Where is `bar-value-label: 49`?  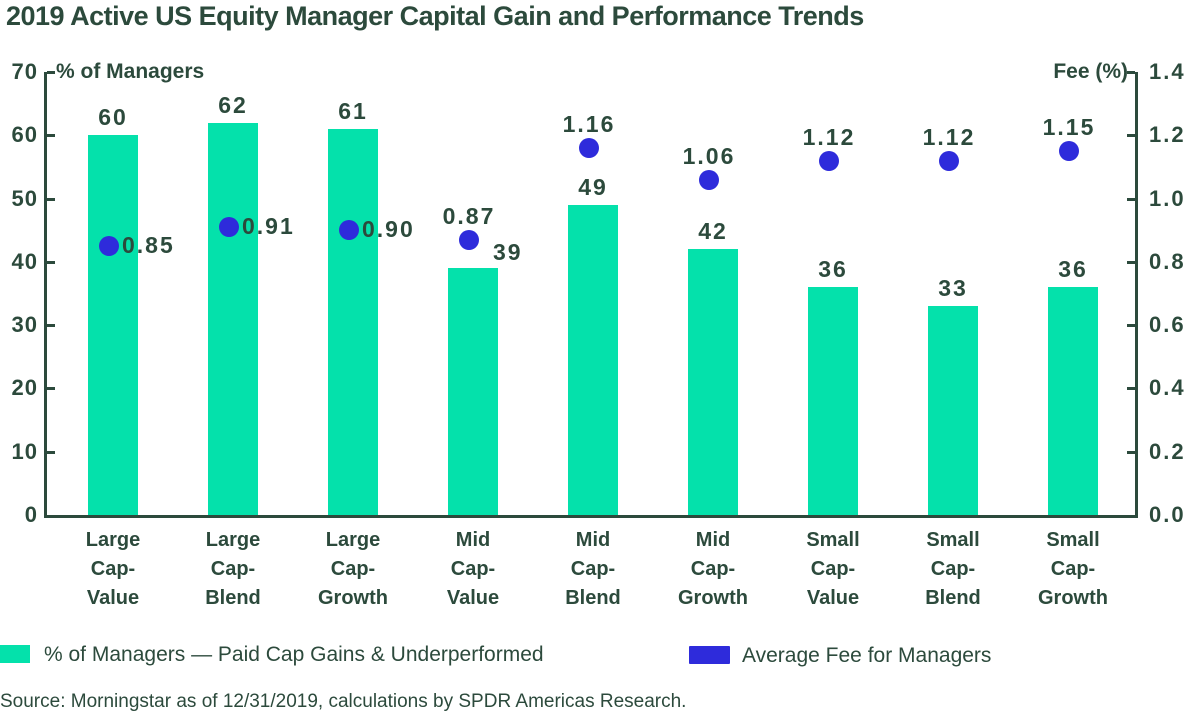
bar-value-label: 49 is located at coordinates (593, 186).